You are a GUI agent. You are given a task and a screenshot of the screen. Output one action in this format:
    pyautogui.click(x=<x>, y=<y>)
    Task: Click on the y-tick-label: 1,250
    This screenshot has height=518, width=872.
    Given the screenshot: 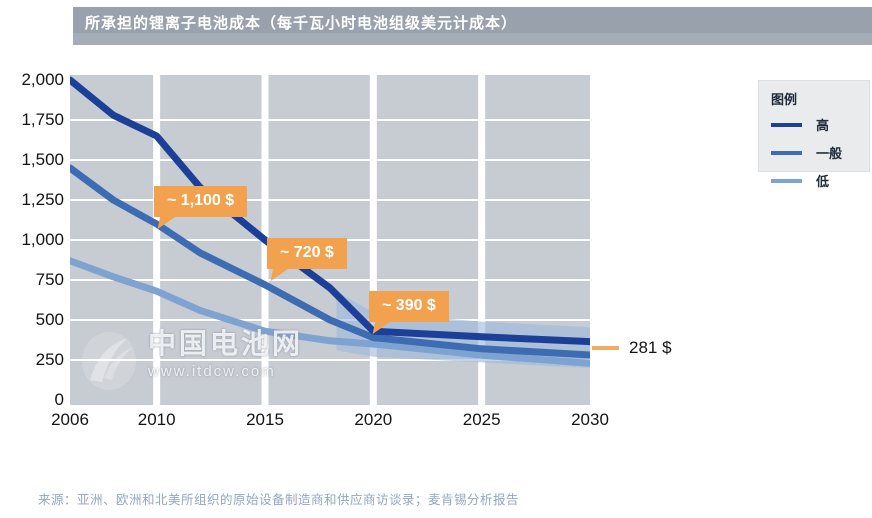 What is the action you would take?
    pyautogui.click(x=42, y=199)
    